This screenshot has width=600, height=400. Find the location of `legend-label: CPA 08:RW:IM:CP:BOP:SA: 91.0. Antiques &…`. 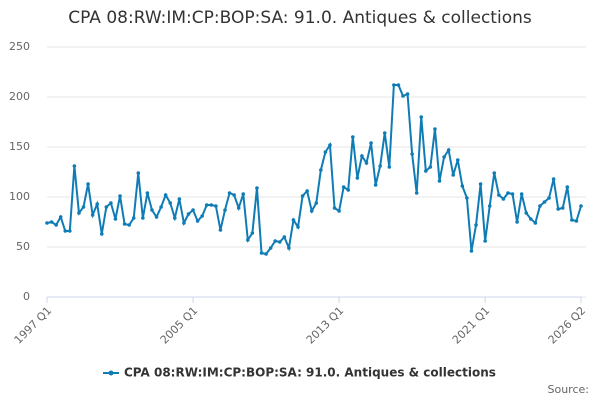

legend-label: CPA 08:RW:IM:CP:BOP:SA: 91.0. Antiques &… is located at coordinates (310, 373).